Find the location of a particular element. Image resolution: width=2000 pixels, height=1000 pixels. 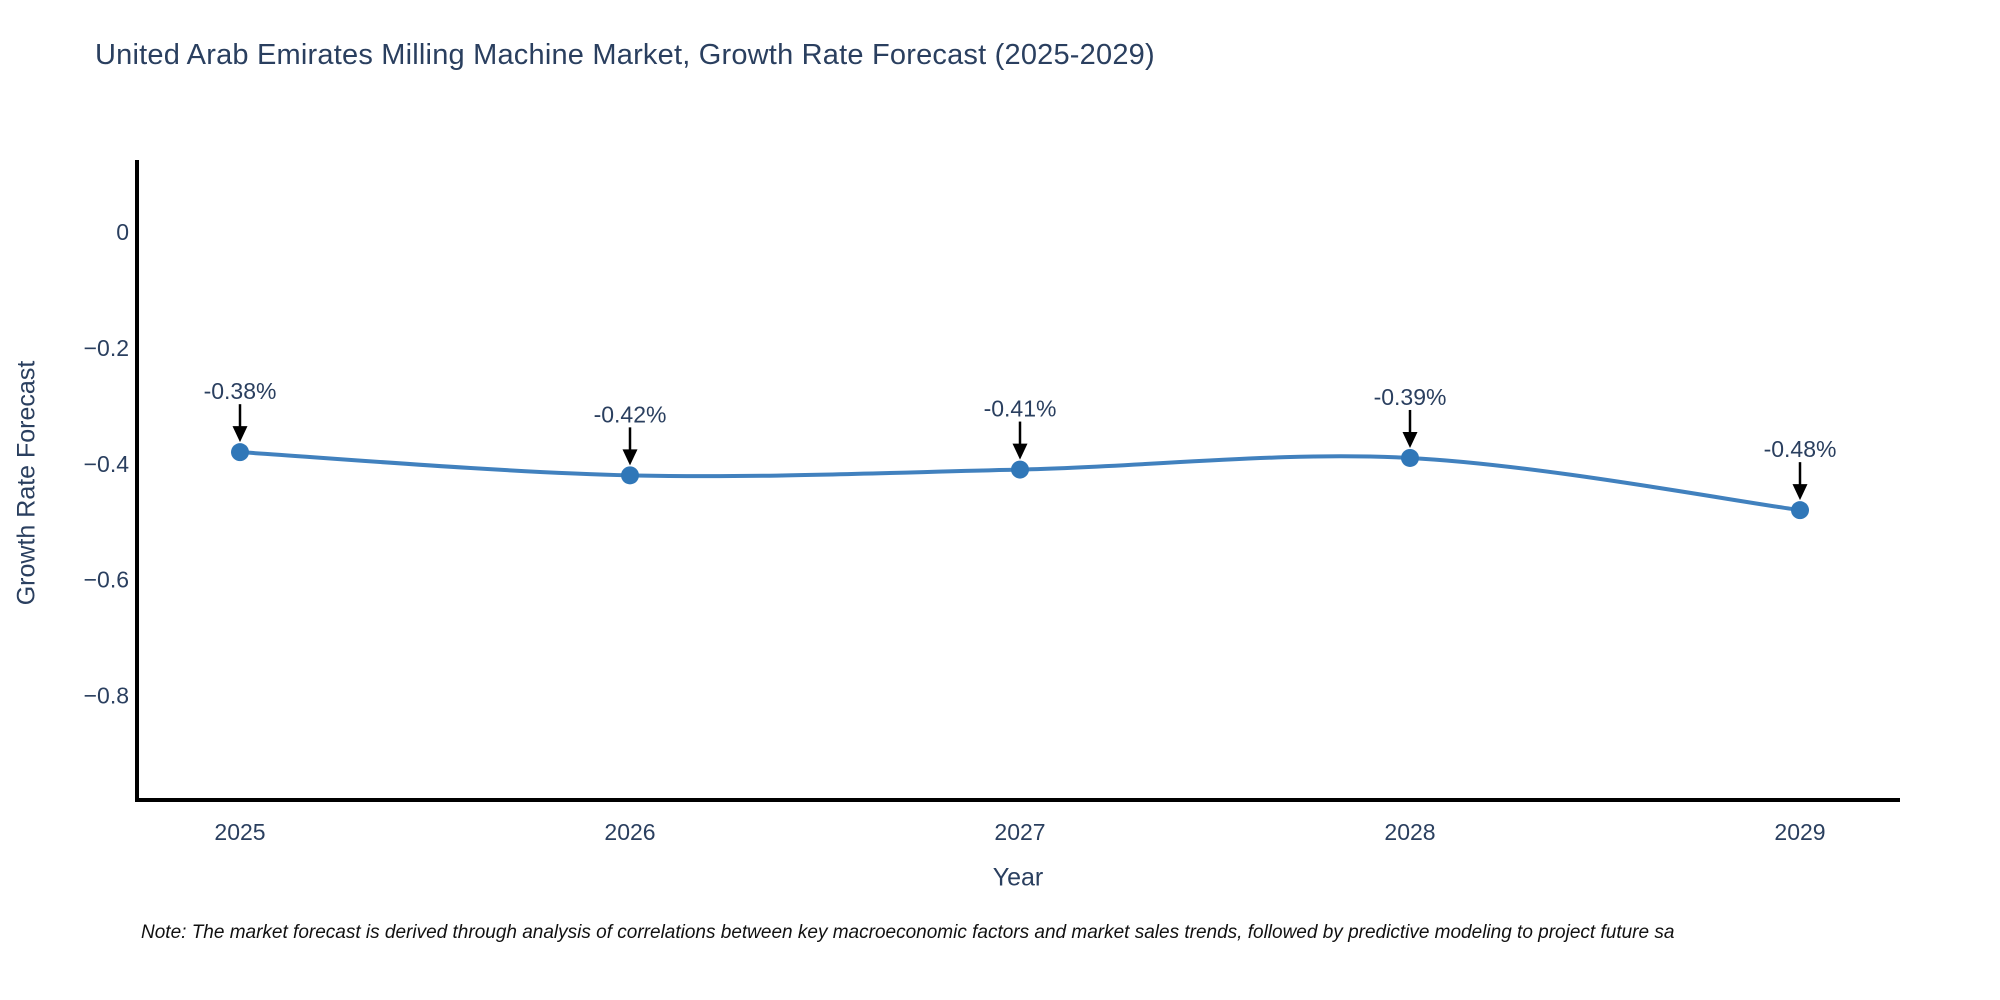

x-tick-label: 2025 is located at coordinates (239, 832).